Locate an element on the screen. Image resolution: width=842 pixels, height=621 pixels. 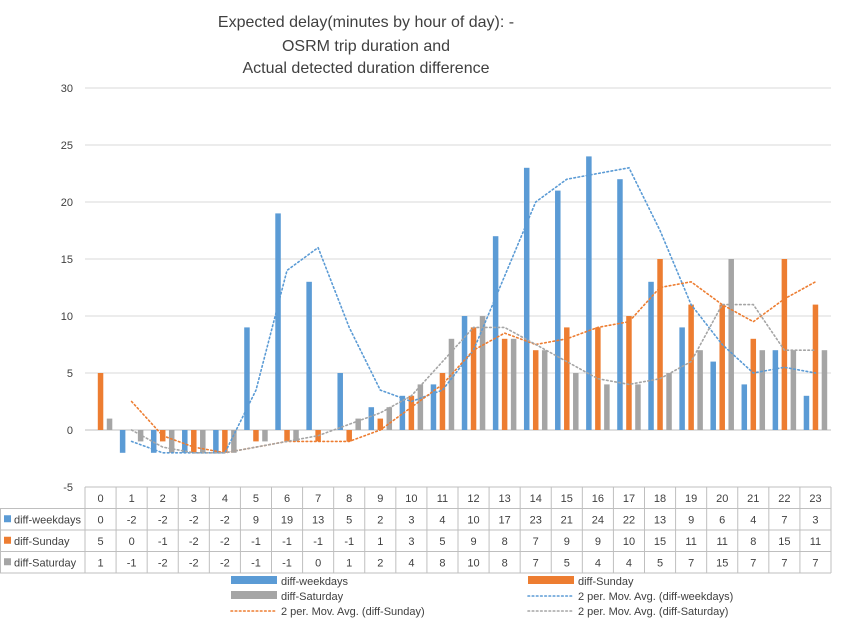
legend-saturday-key is located at coordinates (254, 595).